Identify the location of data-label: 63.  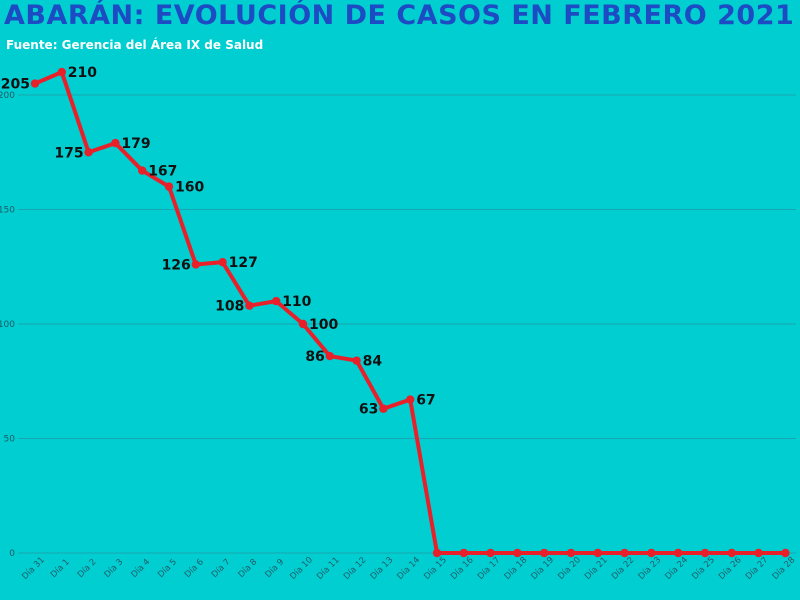
(368, 410).